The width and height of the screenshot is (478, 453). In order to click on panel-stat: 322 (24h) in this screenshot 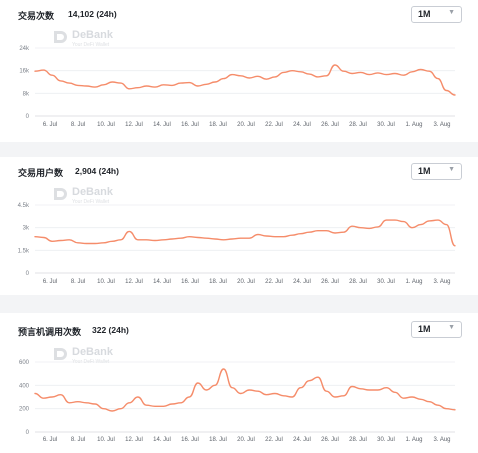, I will do `click(110, 330)`.